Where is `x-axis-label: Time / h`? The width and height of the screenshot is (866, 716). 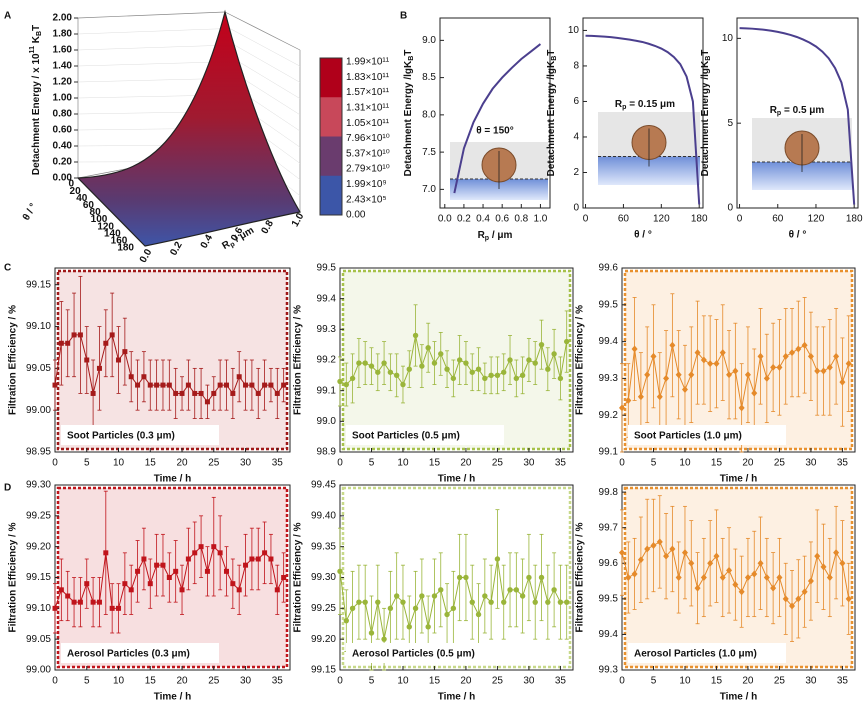 x-axis-label: Time / h is located at coordinates (173, 697).